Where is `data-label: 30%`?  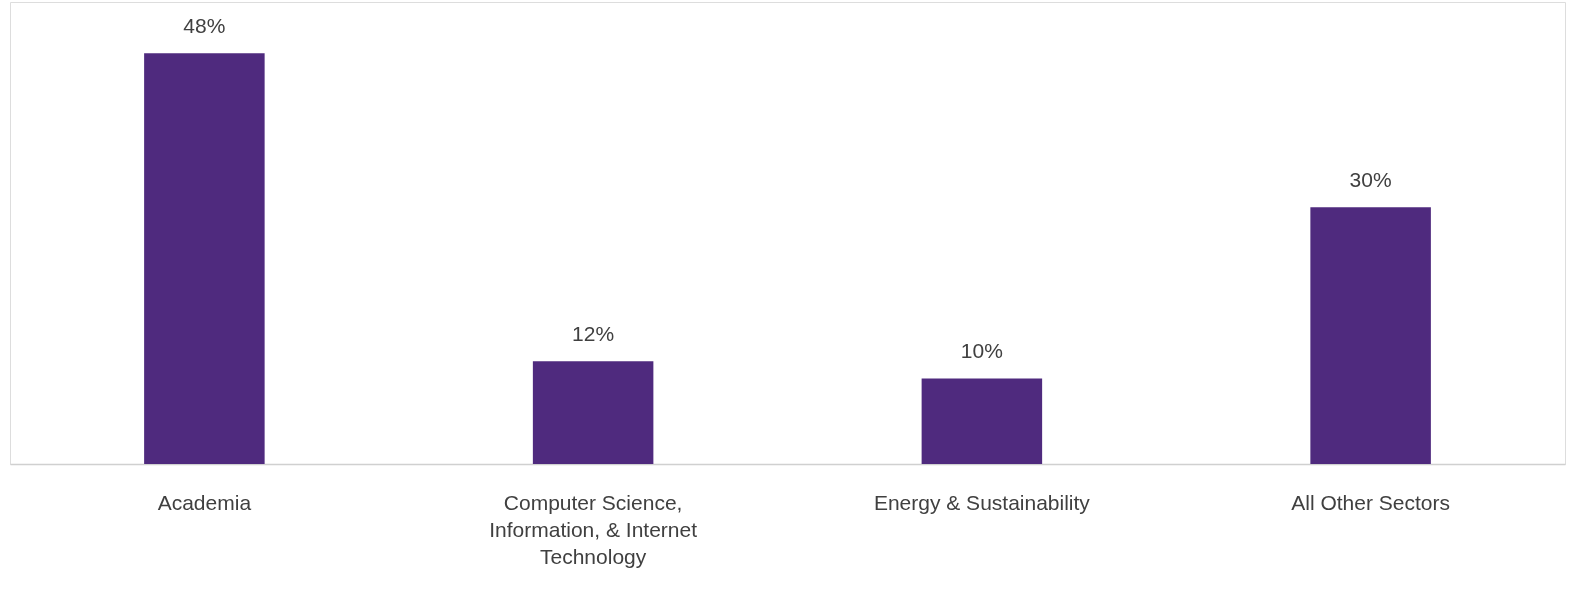 data-label: 30% is located at coordinates (1370, 180).